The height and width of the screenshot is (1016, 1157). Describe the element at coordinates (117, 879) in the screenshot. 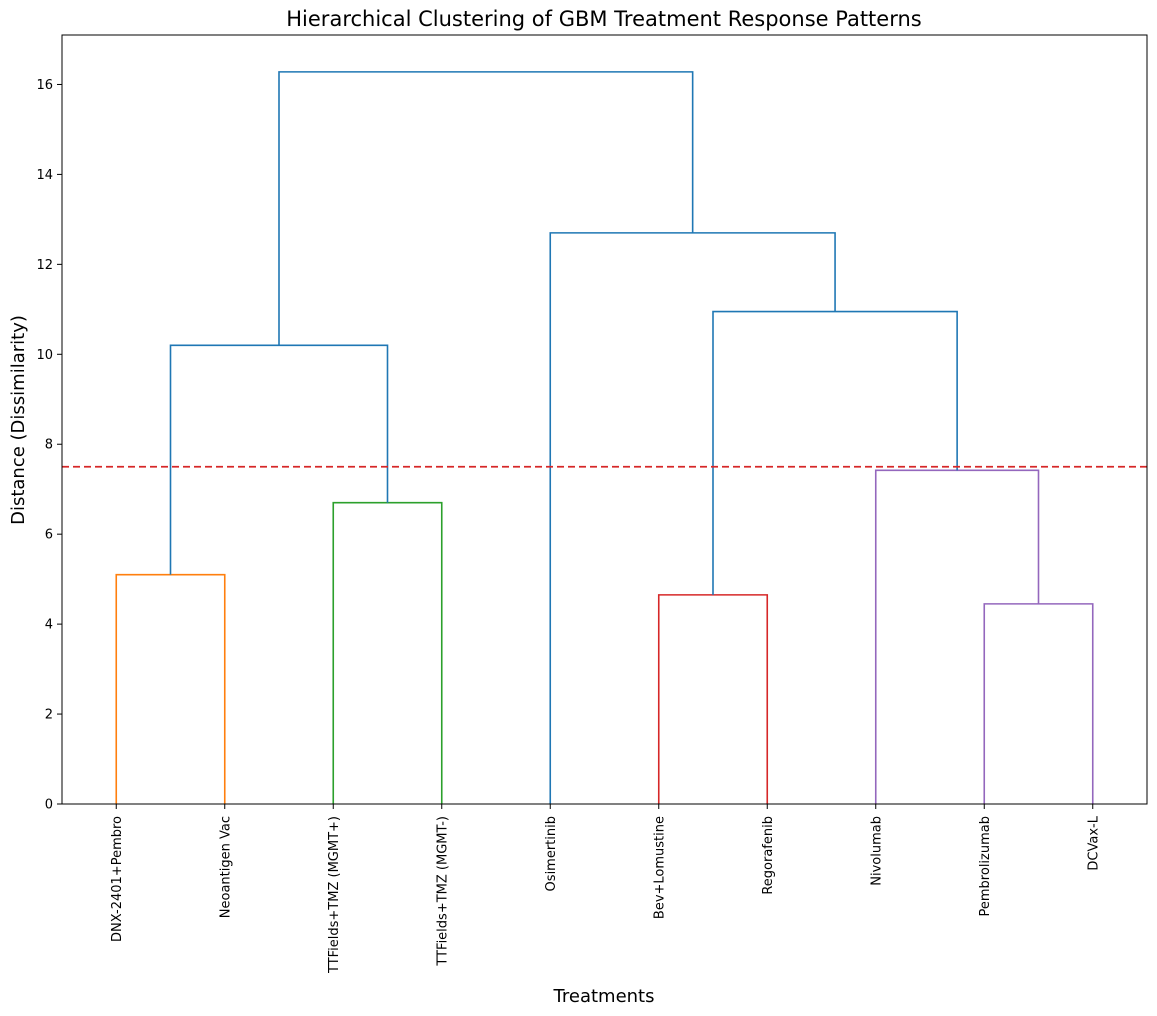

I see `x-tick-label: DNX-2401+Pembro` at that location.